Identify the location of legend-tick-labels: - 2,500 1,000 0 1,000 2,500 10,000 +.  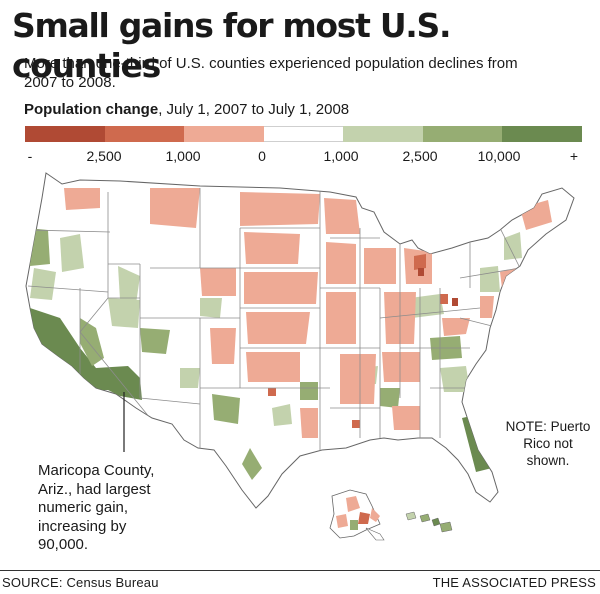
(300, 157).